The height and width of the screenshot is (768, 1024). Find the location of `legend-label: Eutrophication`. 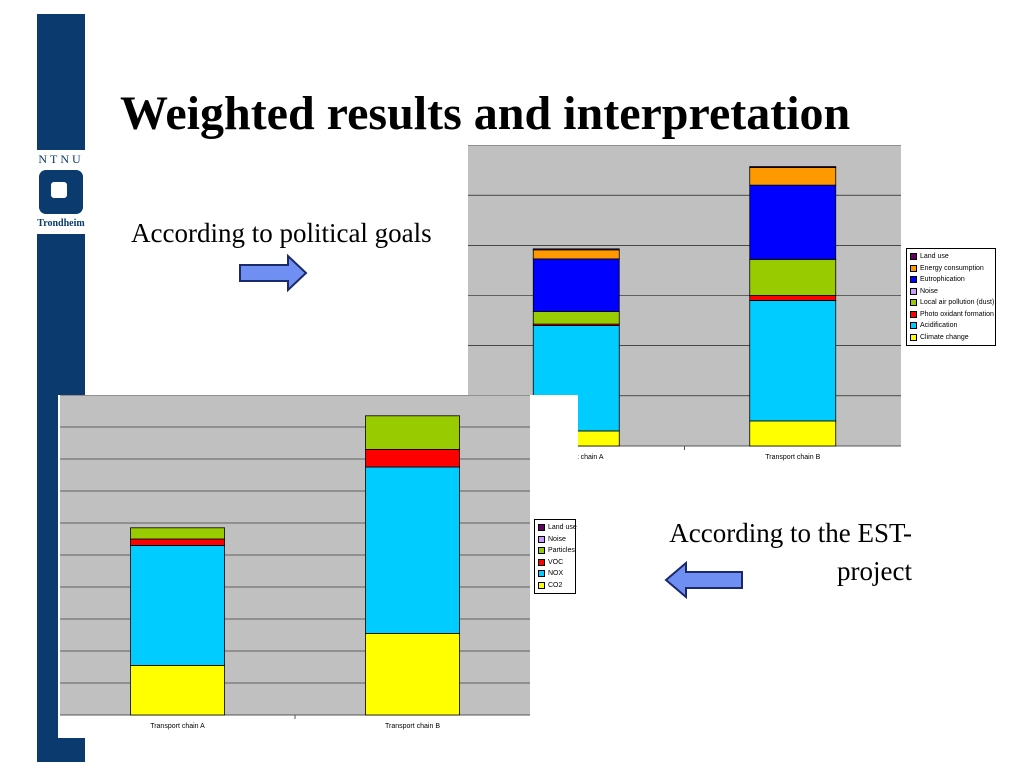

legend-label: Eutrophication is located at coordinates (942, 280).